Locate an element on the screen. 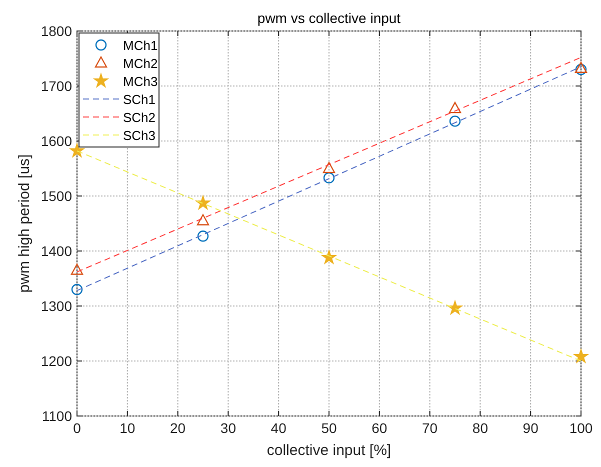 This screenshot has width=601, height=467. y-tick-label: 1100 is located at coordinates (57, 416).